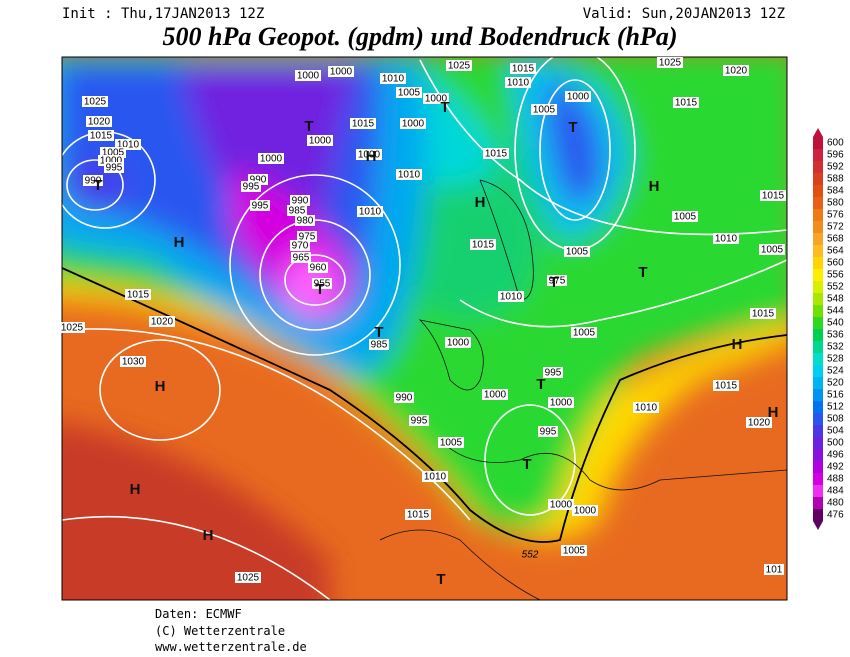 The height and width of the screenshot is (657, 850). What do you see at coordinates (835, 419) in the screenshot?
I see `legend-label: 508` at bounding box center [835, 419].